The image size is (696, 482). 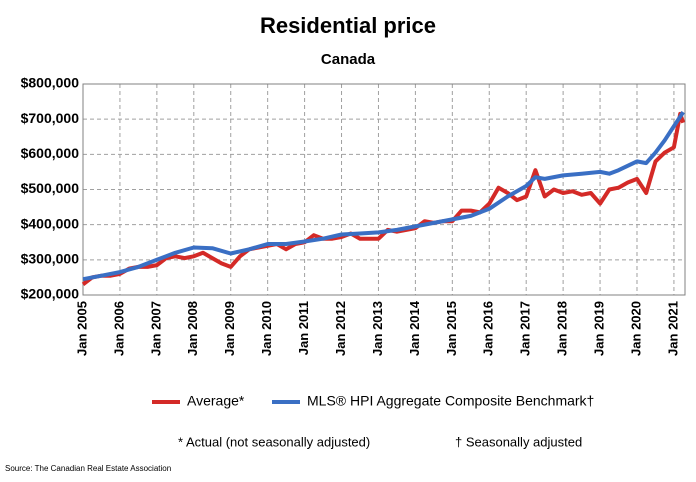 What do you see at coordinates (229, 328) in the screenshot?
I see `x-tick-label: Jan 2009` at bounding box center [229, 328].